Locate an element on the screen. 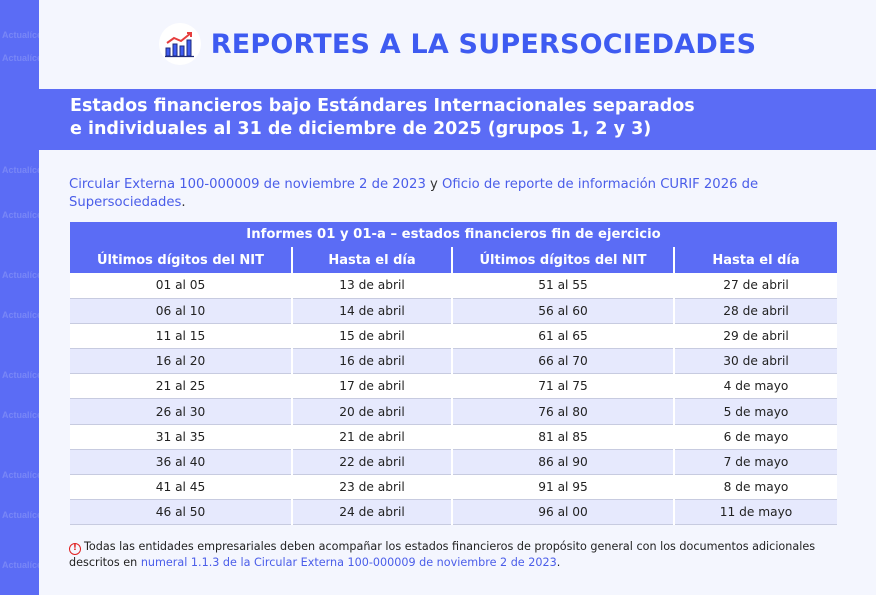  deadline-right: 6 de mayo is located at coordinates (755, 437).